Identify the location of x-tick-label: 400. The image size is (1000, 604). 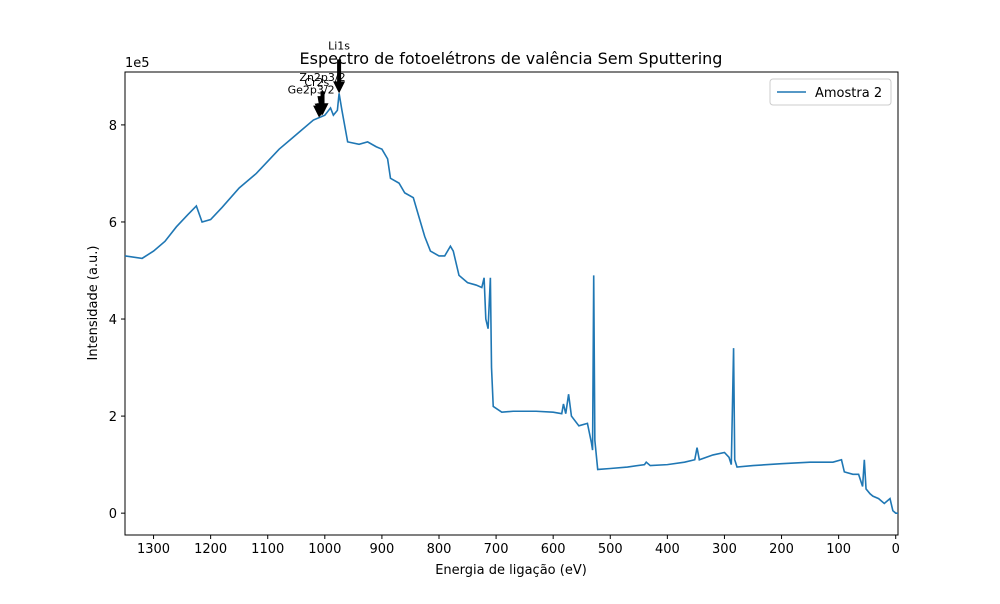
(667, 549).